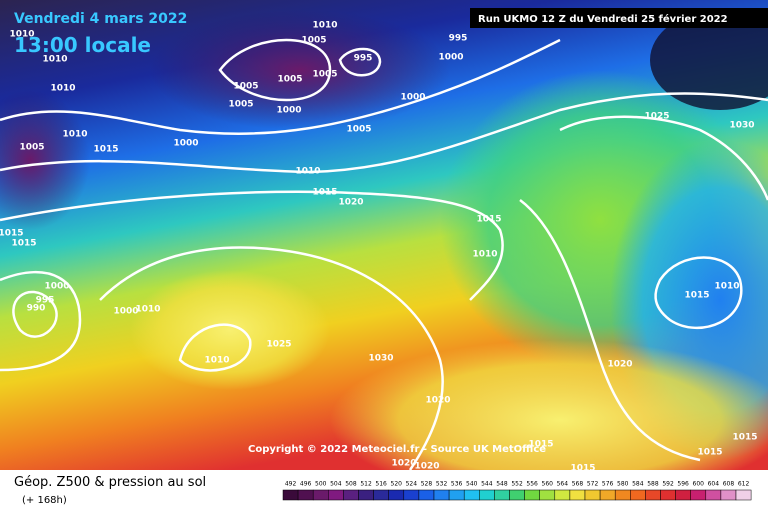  Describe the element at coordinates (100, 19) in the screenshot. I see `forecast-date: Vendredi 4 mars 2022` at that location.